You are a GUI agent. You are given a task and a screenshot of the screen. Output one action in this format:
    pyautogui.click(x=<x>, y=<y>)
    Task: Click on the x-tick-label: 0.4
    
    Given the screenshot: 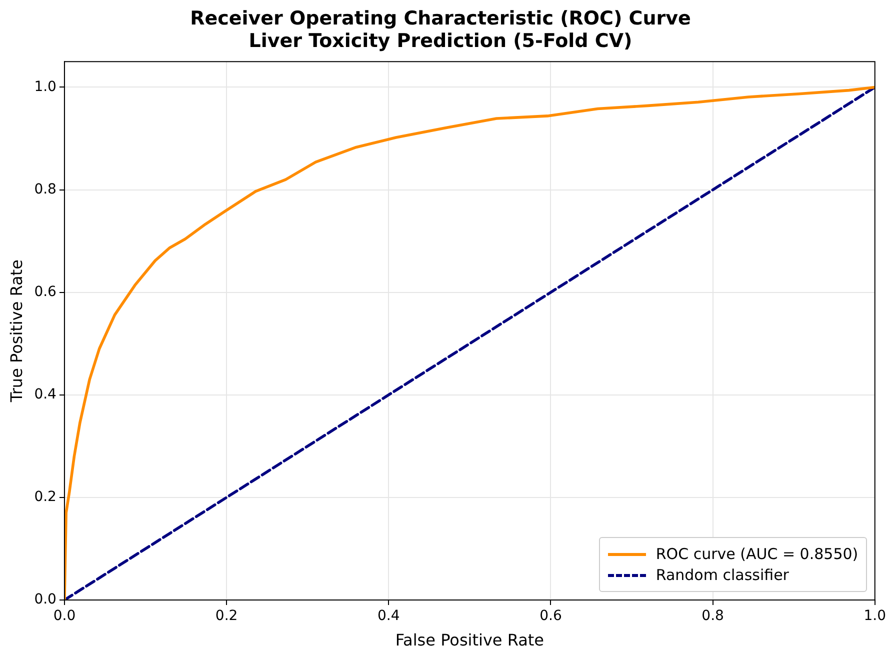 What is the action you would take?
    pyautogui.click(x=388, y=616)
    